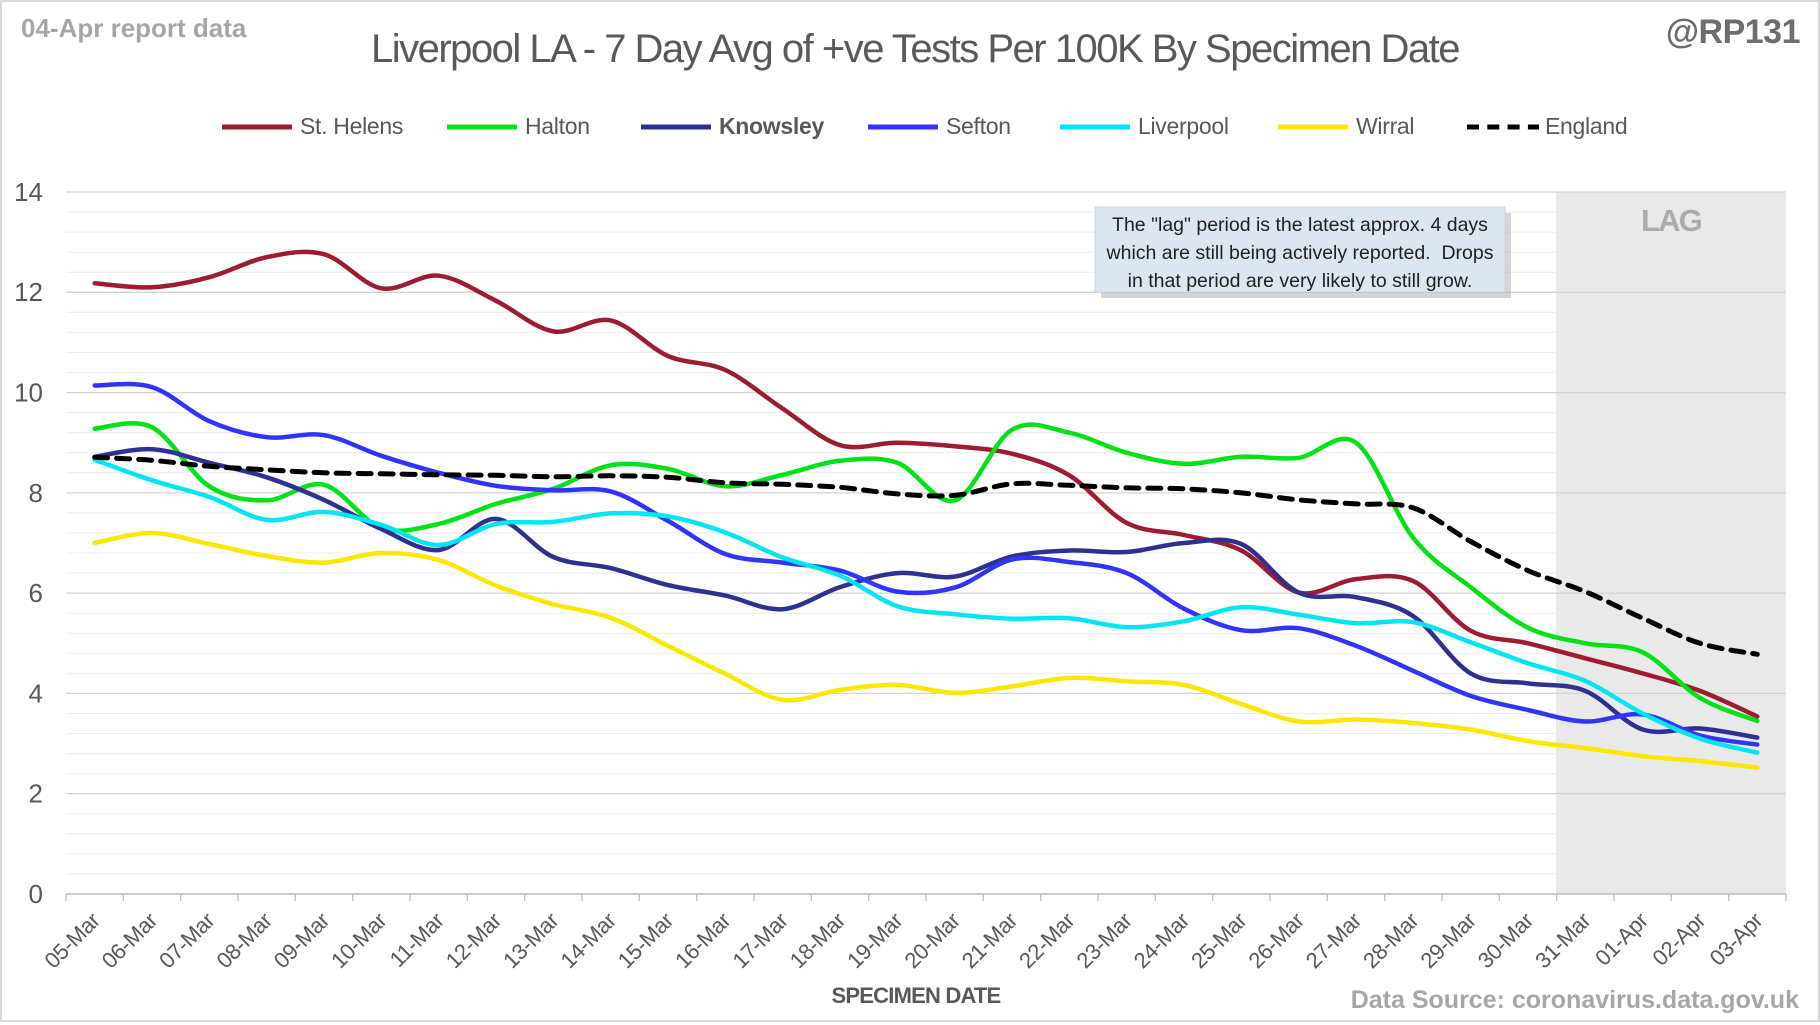  What do you see at coordinates (702, 940) in the screenshot?
I see `svg-text: 16-Mar` at bounding box center [702, 940].